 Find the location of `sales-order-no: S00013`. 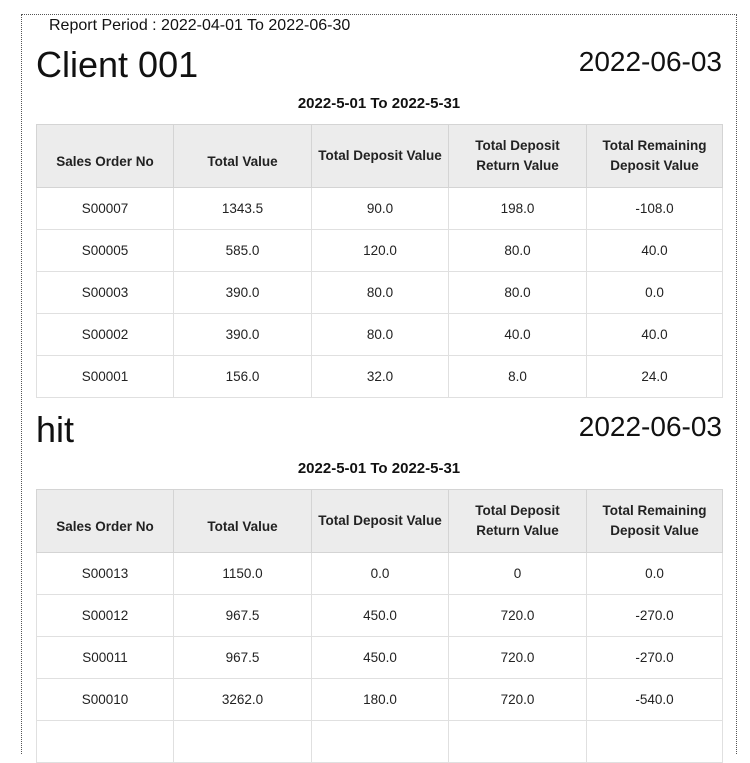

sales-order-no: S00013 is located at coordinates (105, 573).